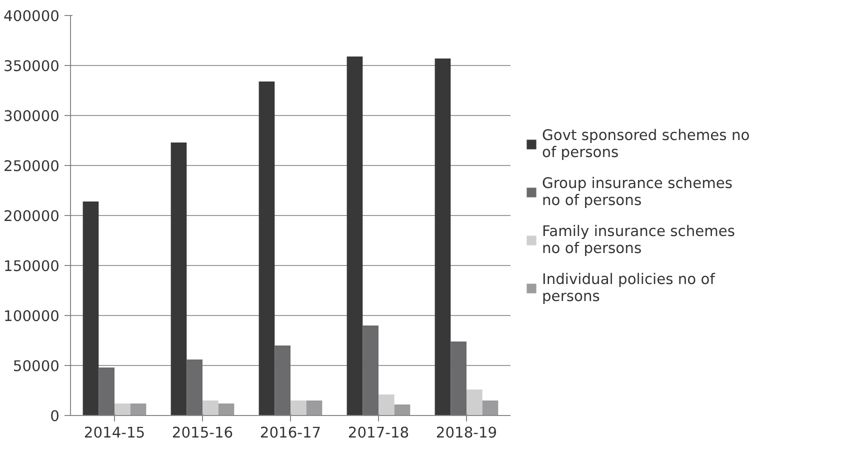 This screenshot has width=848, height=463. What do you see at coordinates (639, 240) in the screenshot?
I see `legend-label: Family insurance schemes no of persons` at bounding box center [639, 240].